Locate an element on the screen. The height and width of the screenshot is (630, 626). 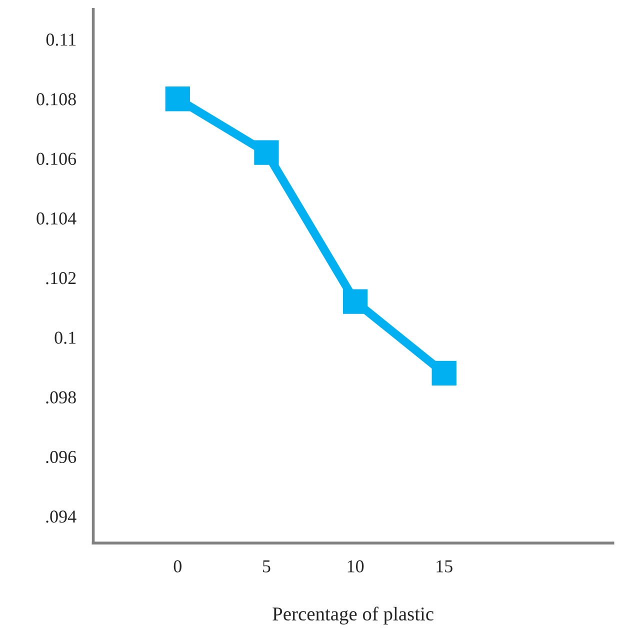
y-tick-label: 0.104 is located at coordinates (56, 218).